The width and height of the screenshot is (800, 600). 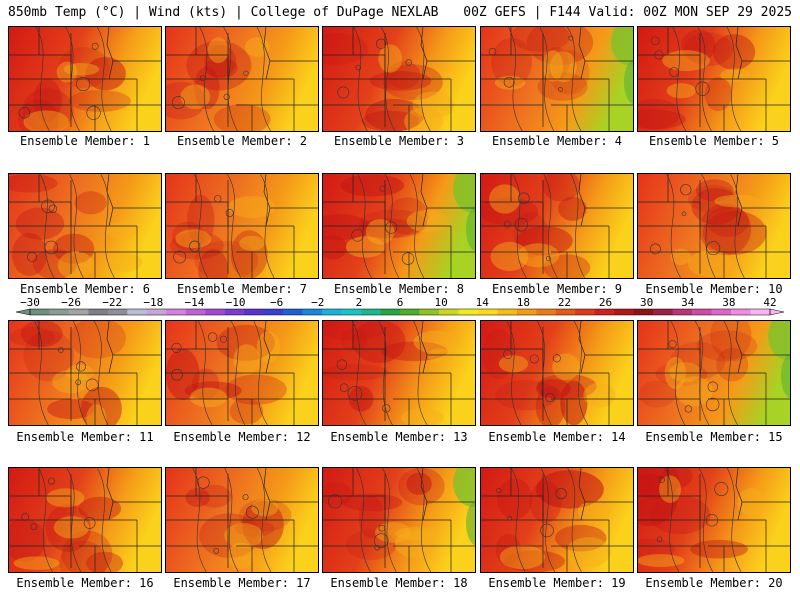 What do you see at coordinates (557, 289) in the screenshot?
I see `ensemble-member-label: Ensemble Member: 9` at bounding box center [557, 289].